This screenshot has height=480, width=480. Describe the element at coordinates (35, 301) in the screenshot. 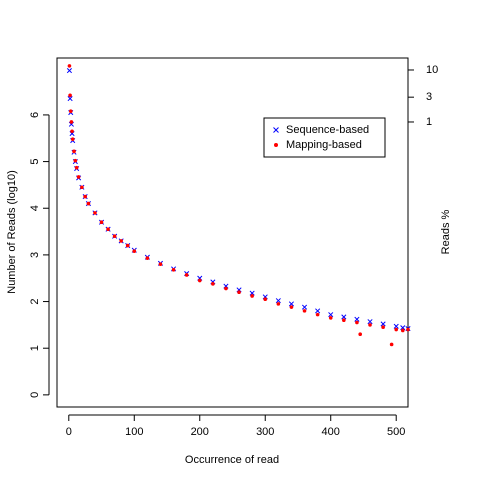

I see `y-tick-label: 2` at that location.